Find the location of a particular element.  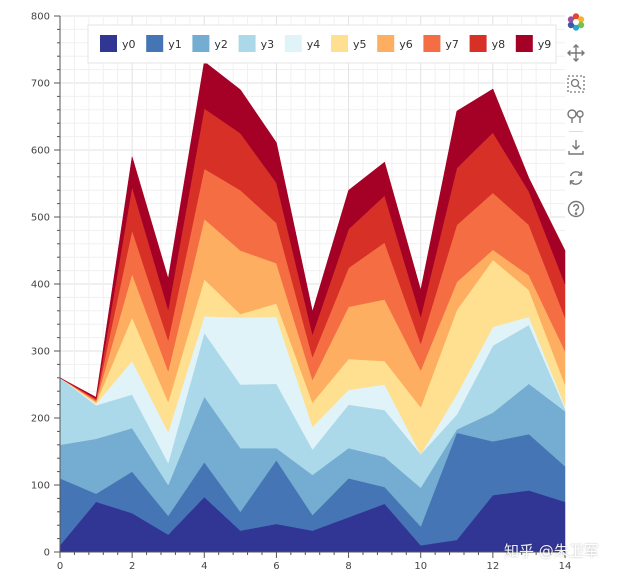

legend-label-y7: y7 is located at coordinates (452, 44).